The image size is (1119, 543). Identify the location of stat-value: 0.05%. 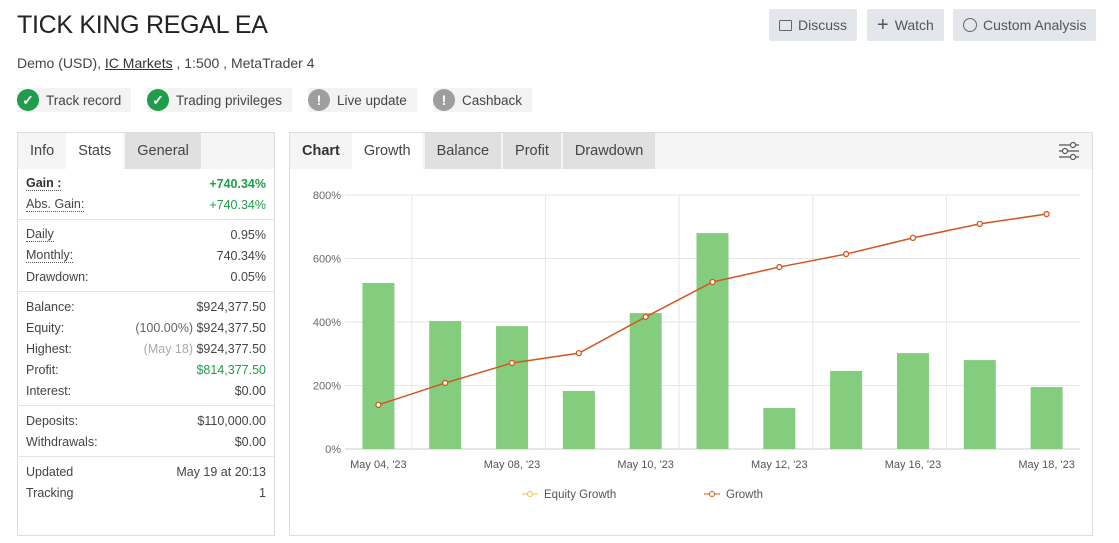
(248, 276).